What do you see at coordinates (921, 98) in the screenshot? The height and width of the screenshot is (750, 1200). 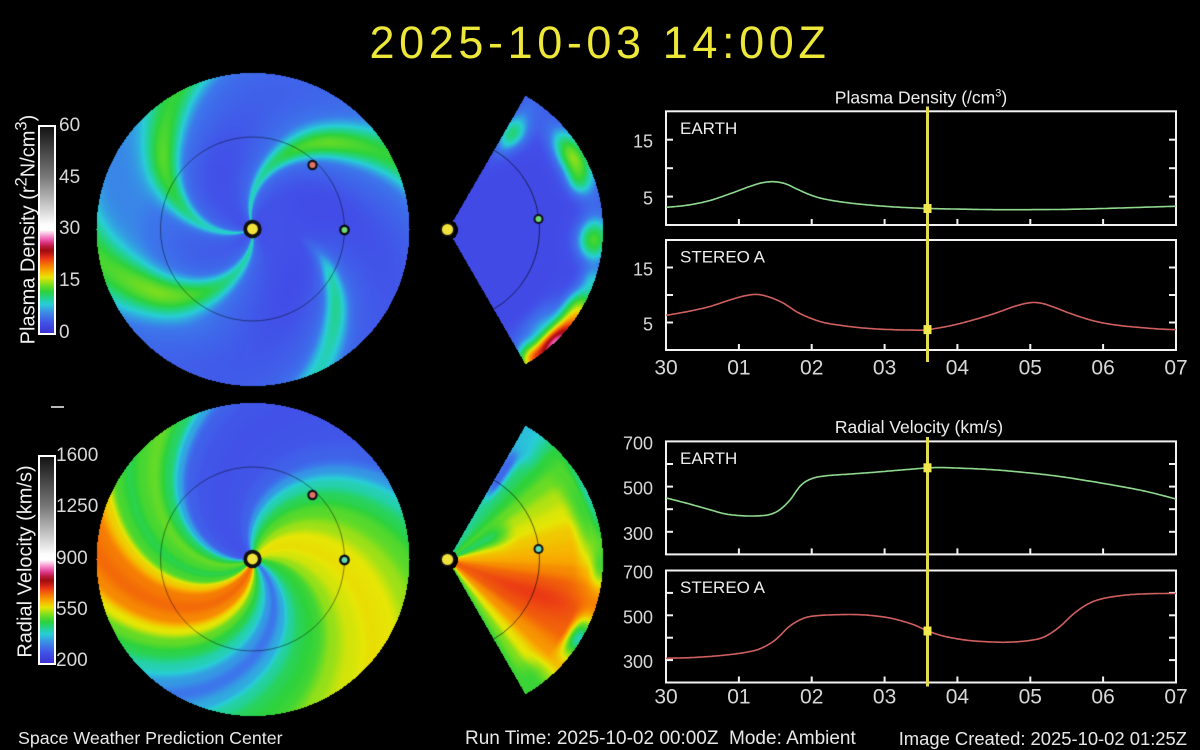 I see `svg-text: Plasma Density (/cm3)` at bounding box center [921, 98].